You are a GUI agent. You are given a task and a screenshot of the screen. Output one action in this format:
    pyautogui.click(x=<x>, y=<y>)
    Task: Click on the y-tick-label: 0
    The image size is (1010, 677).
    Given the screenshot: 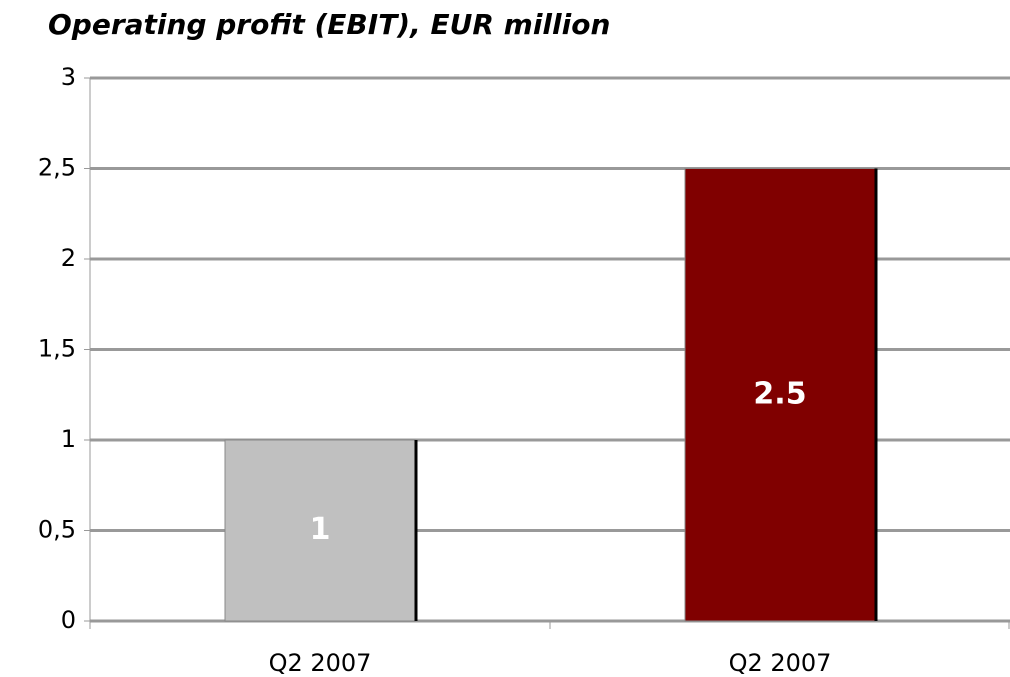 What is the action you would take?
    pyautogui.click(x=68, y=620)
    